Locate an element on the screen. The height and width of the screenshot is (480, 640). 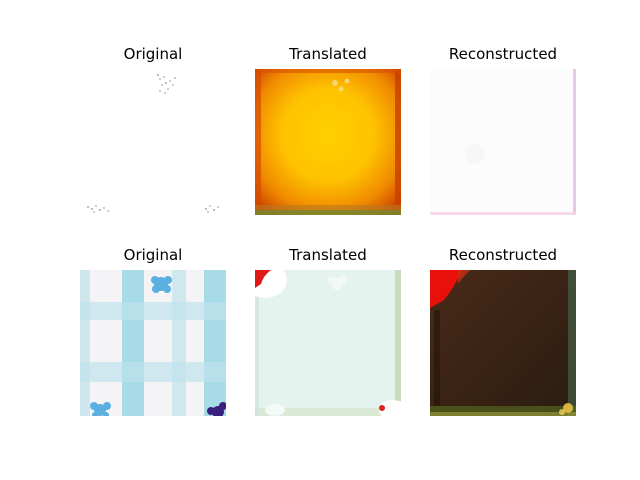
panel-title-r2-translated: Translated is located at coordinates (328, 255).